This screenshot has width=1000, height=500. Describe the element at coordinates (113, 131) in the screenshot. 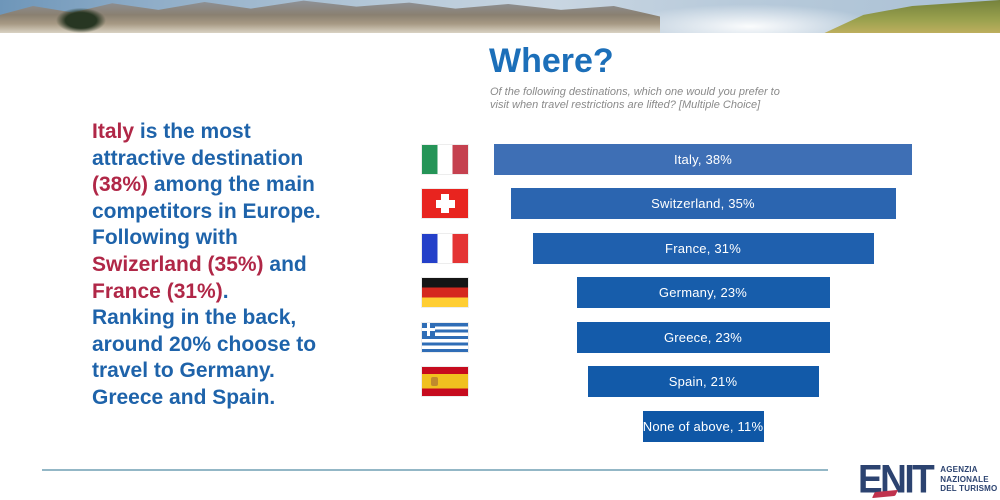

I see `highlight-italy: Italy` at that location.